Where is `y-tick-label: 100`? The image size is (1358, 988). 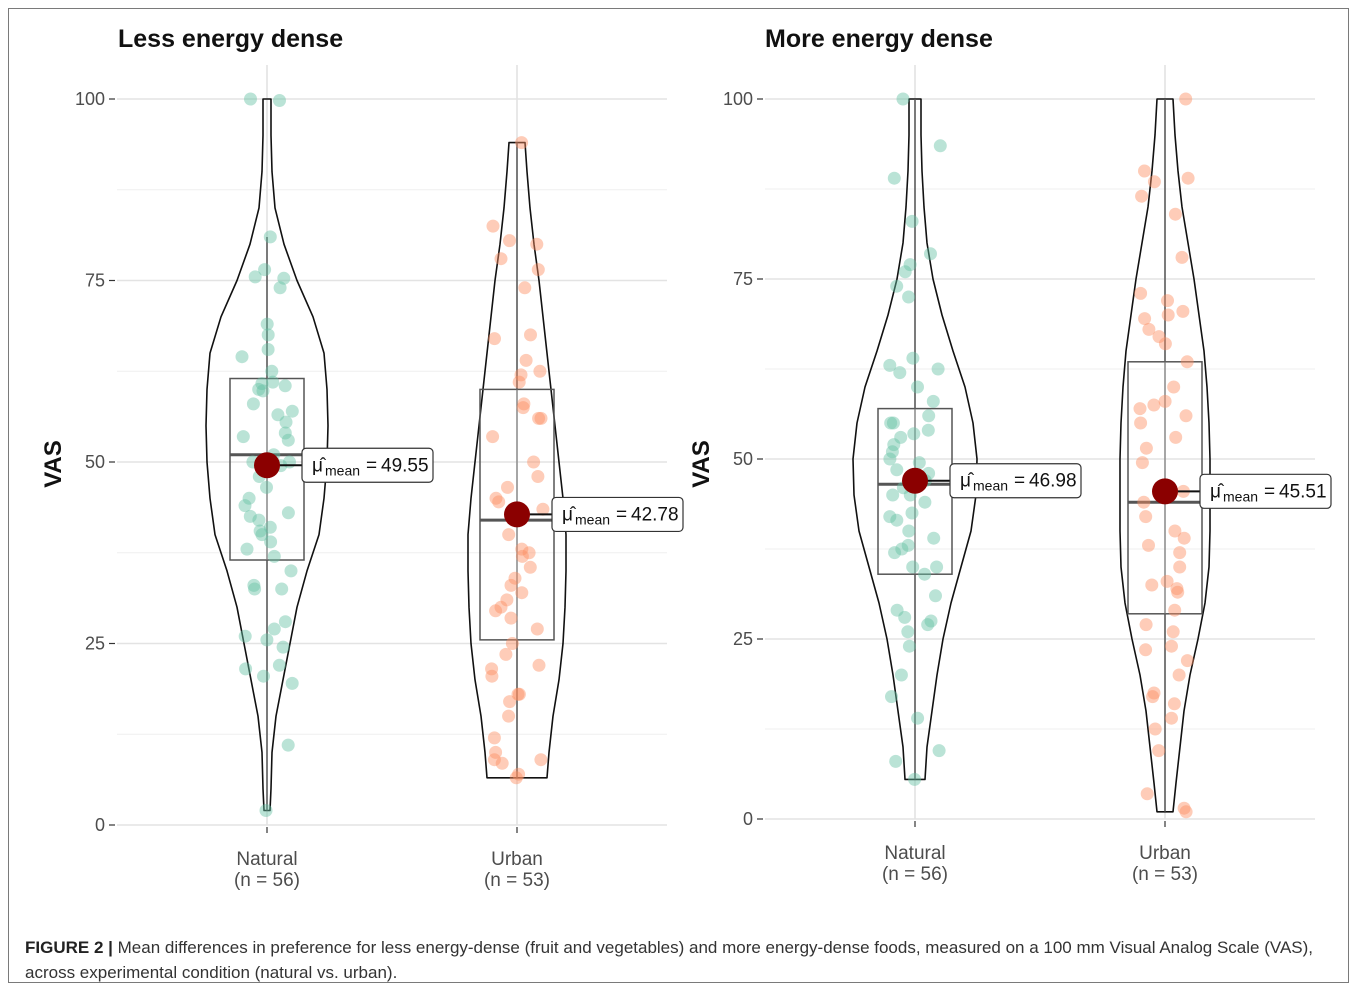 y-tick-label: 100 is located at coordinates (738, 99).